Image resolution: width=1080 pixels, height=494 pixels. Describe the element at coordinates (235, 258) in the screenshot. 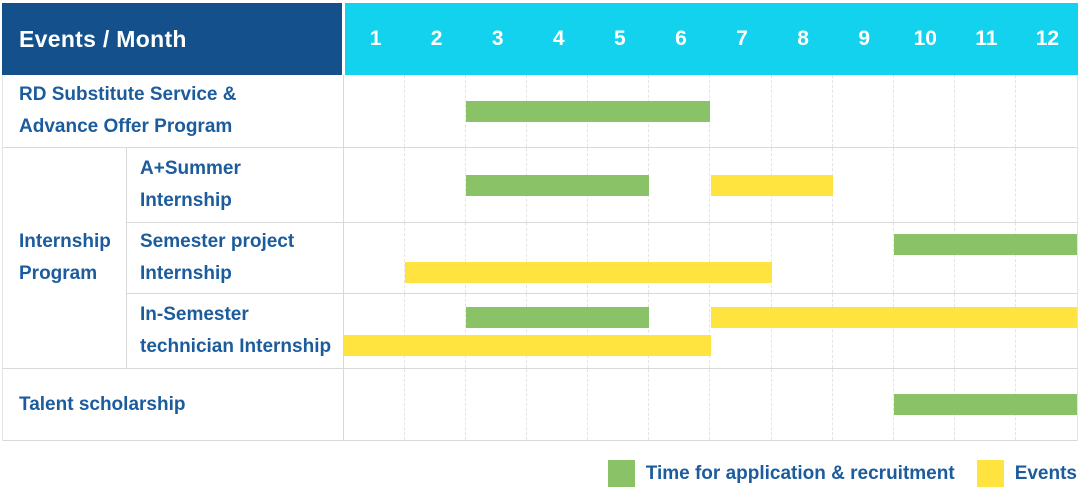

I see `row-label: Semester project Internship` at that location.